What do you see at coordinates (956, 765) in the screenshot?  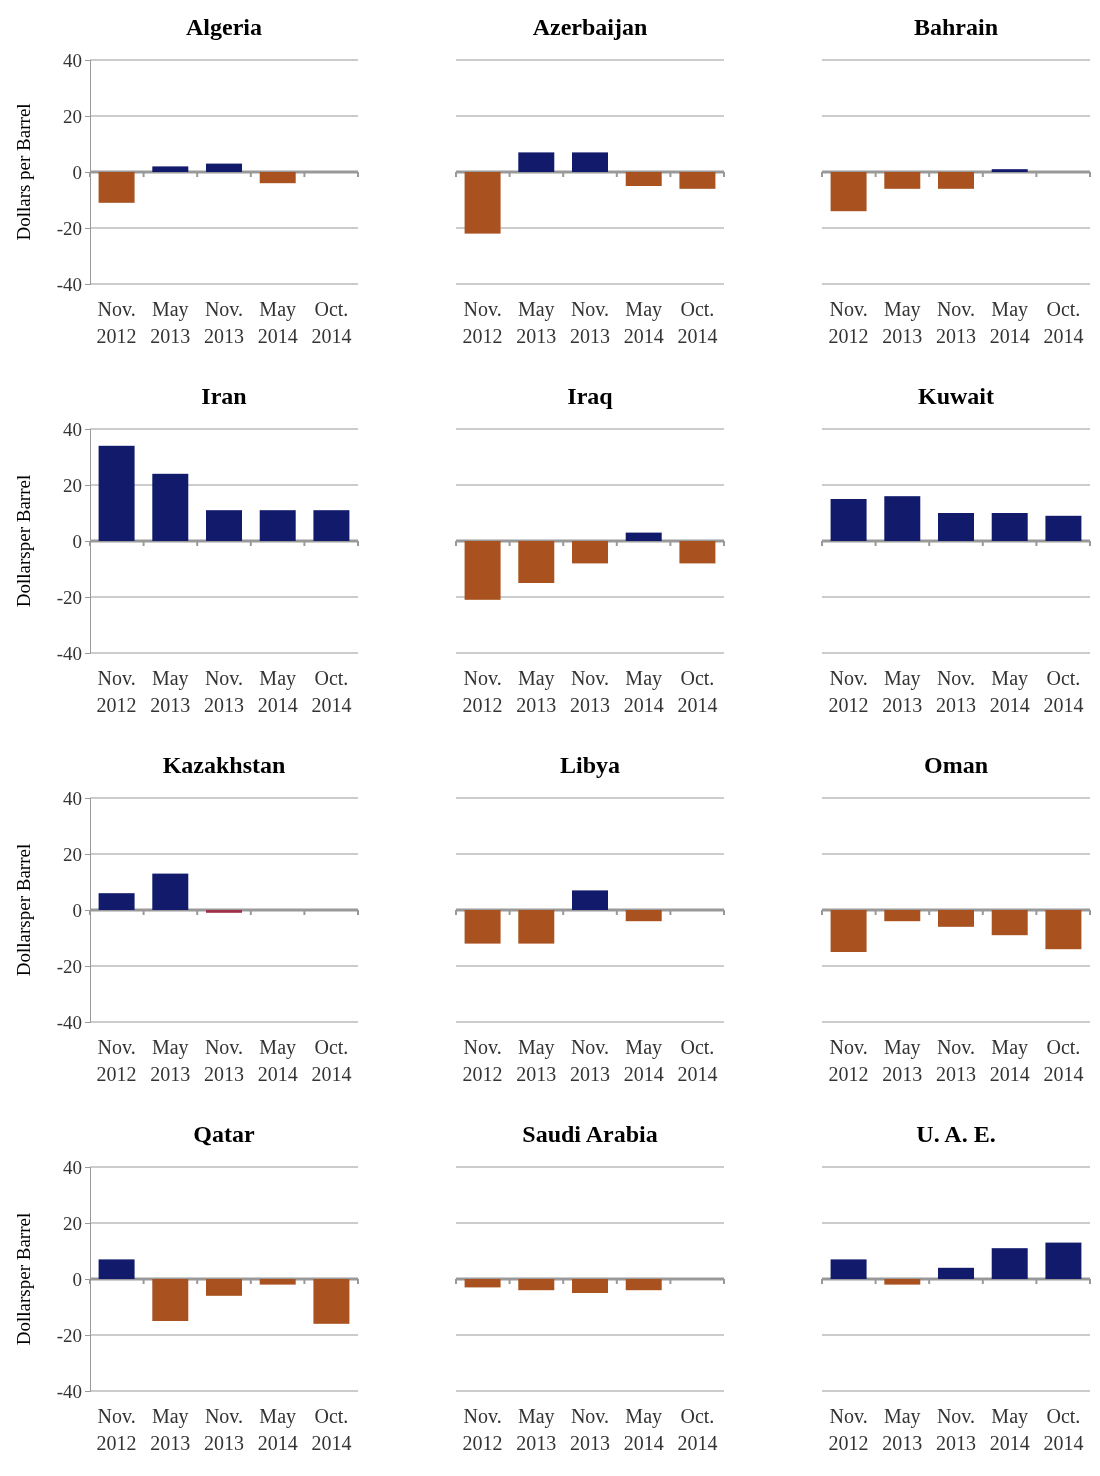 I see `chart-title: Oman` at bounding box center [956, 765].